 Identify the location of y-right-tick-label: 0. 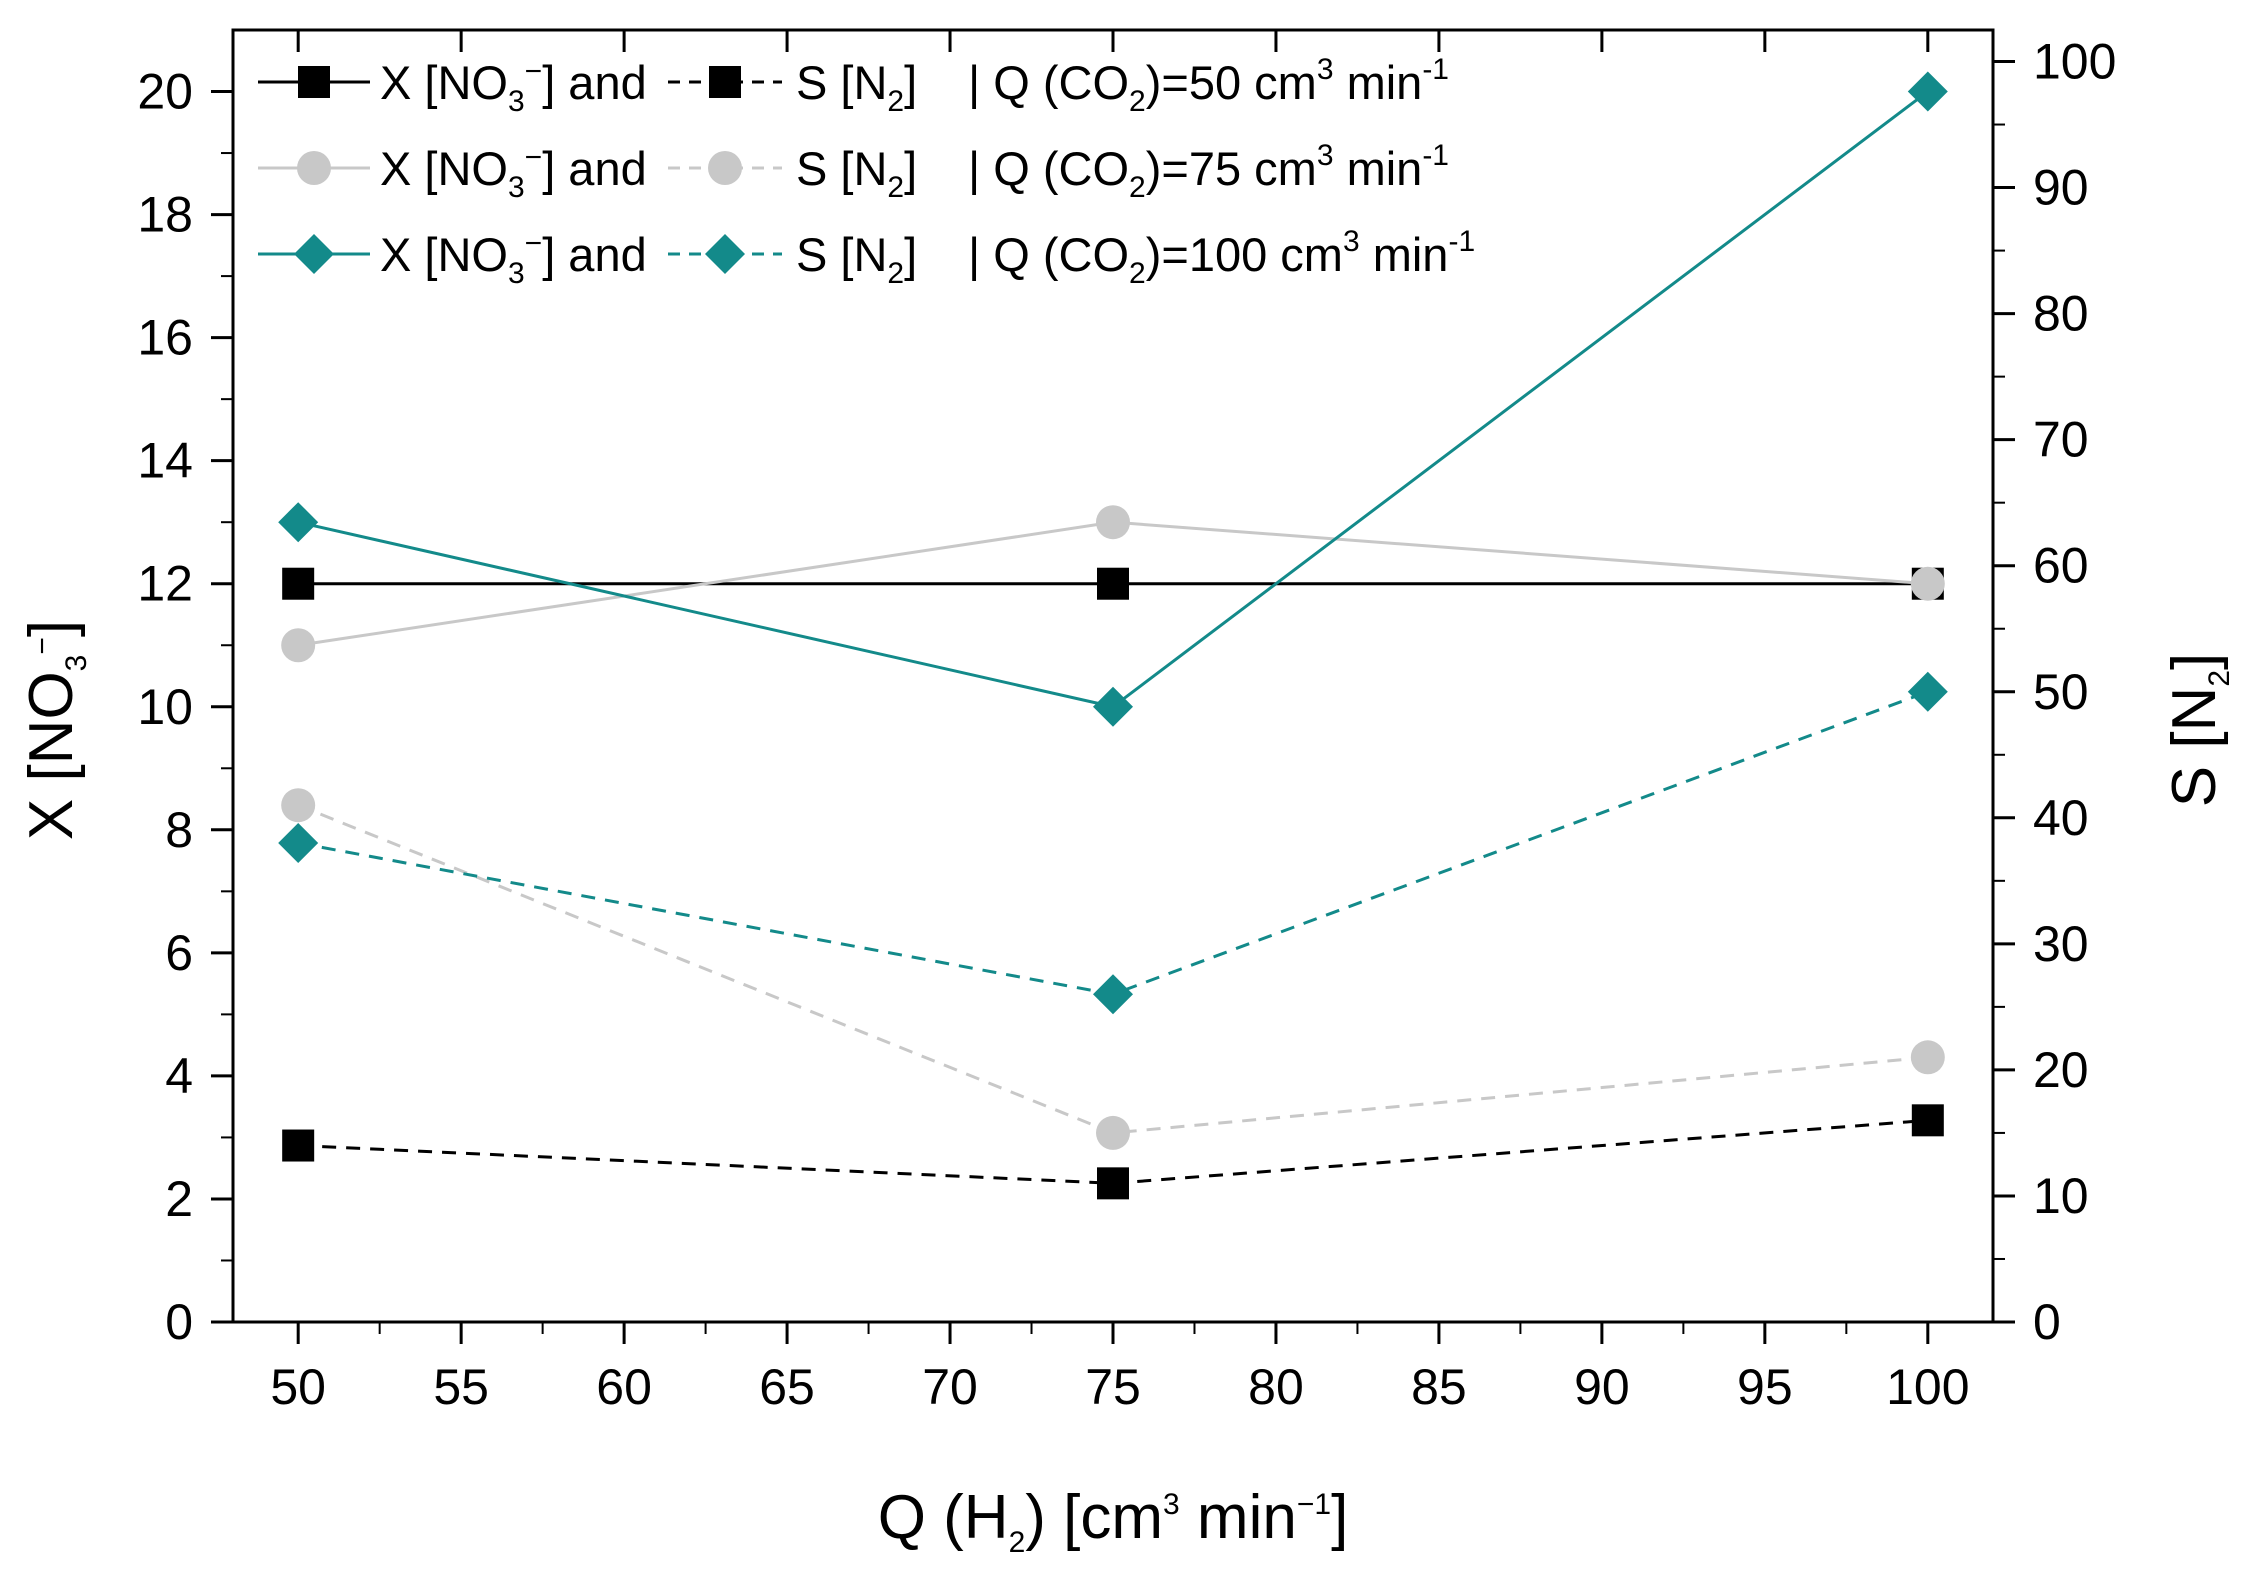
(2047, 1322).